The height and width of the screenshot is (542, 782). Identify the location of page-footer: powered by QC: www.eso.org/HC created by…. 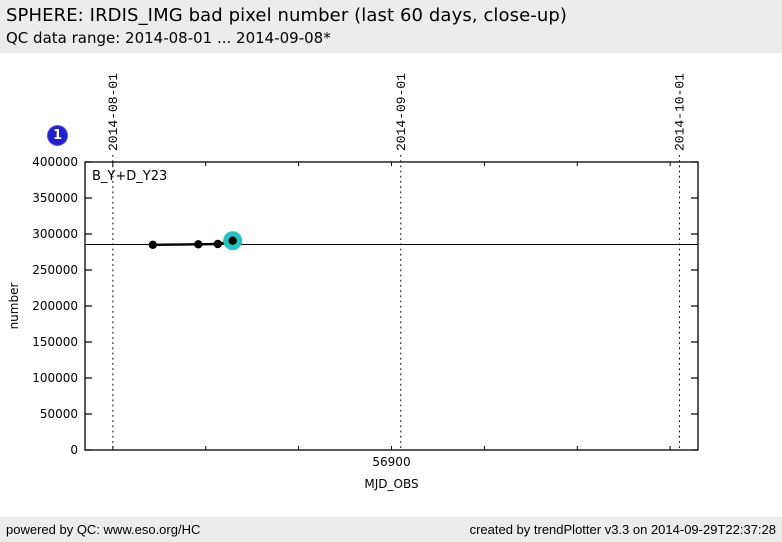
(391, 529).